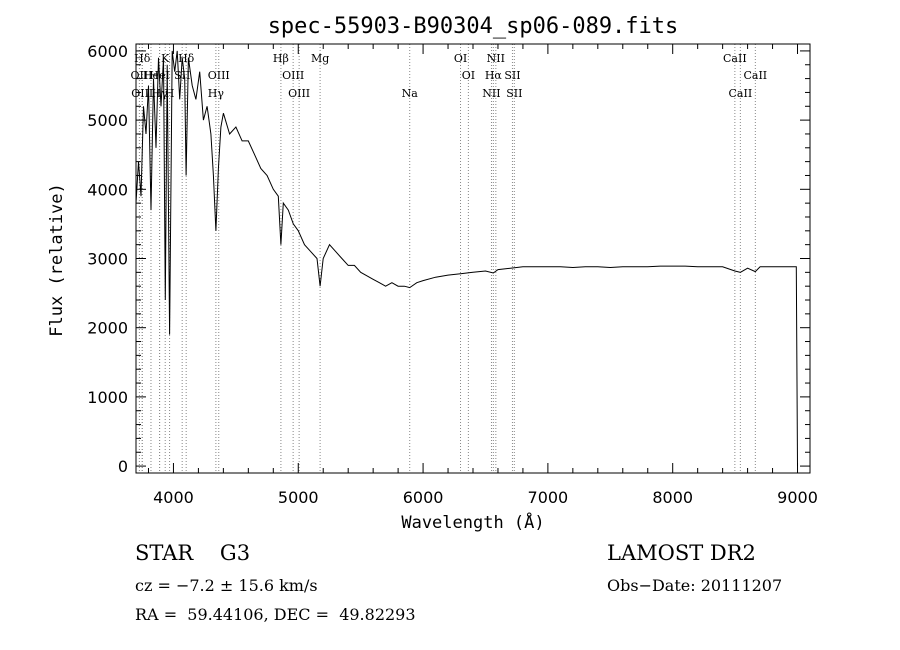 The height and width of the screenshot is (650, 900). What do you see at coordinates (216, 93) in the screenshot?
I see `line-label: Hγ` at bounding box center [216, 93].